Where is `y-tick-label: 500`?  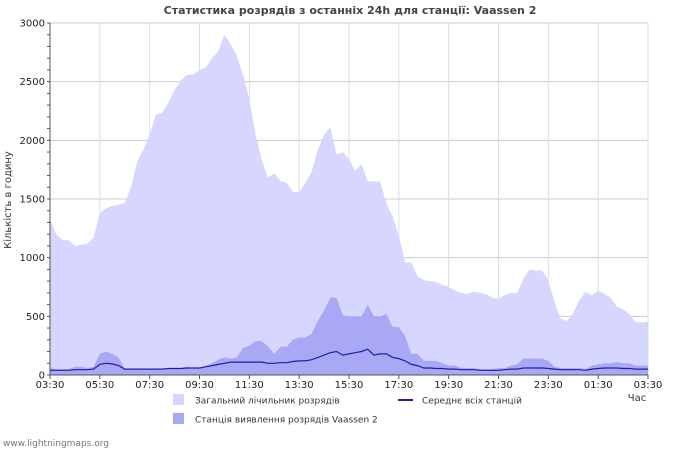
y-tick-label: 500 is located at coordinates (35, 317).